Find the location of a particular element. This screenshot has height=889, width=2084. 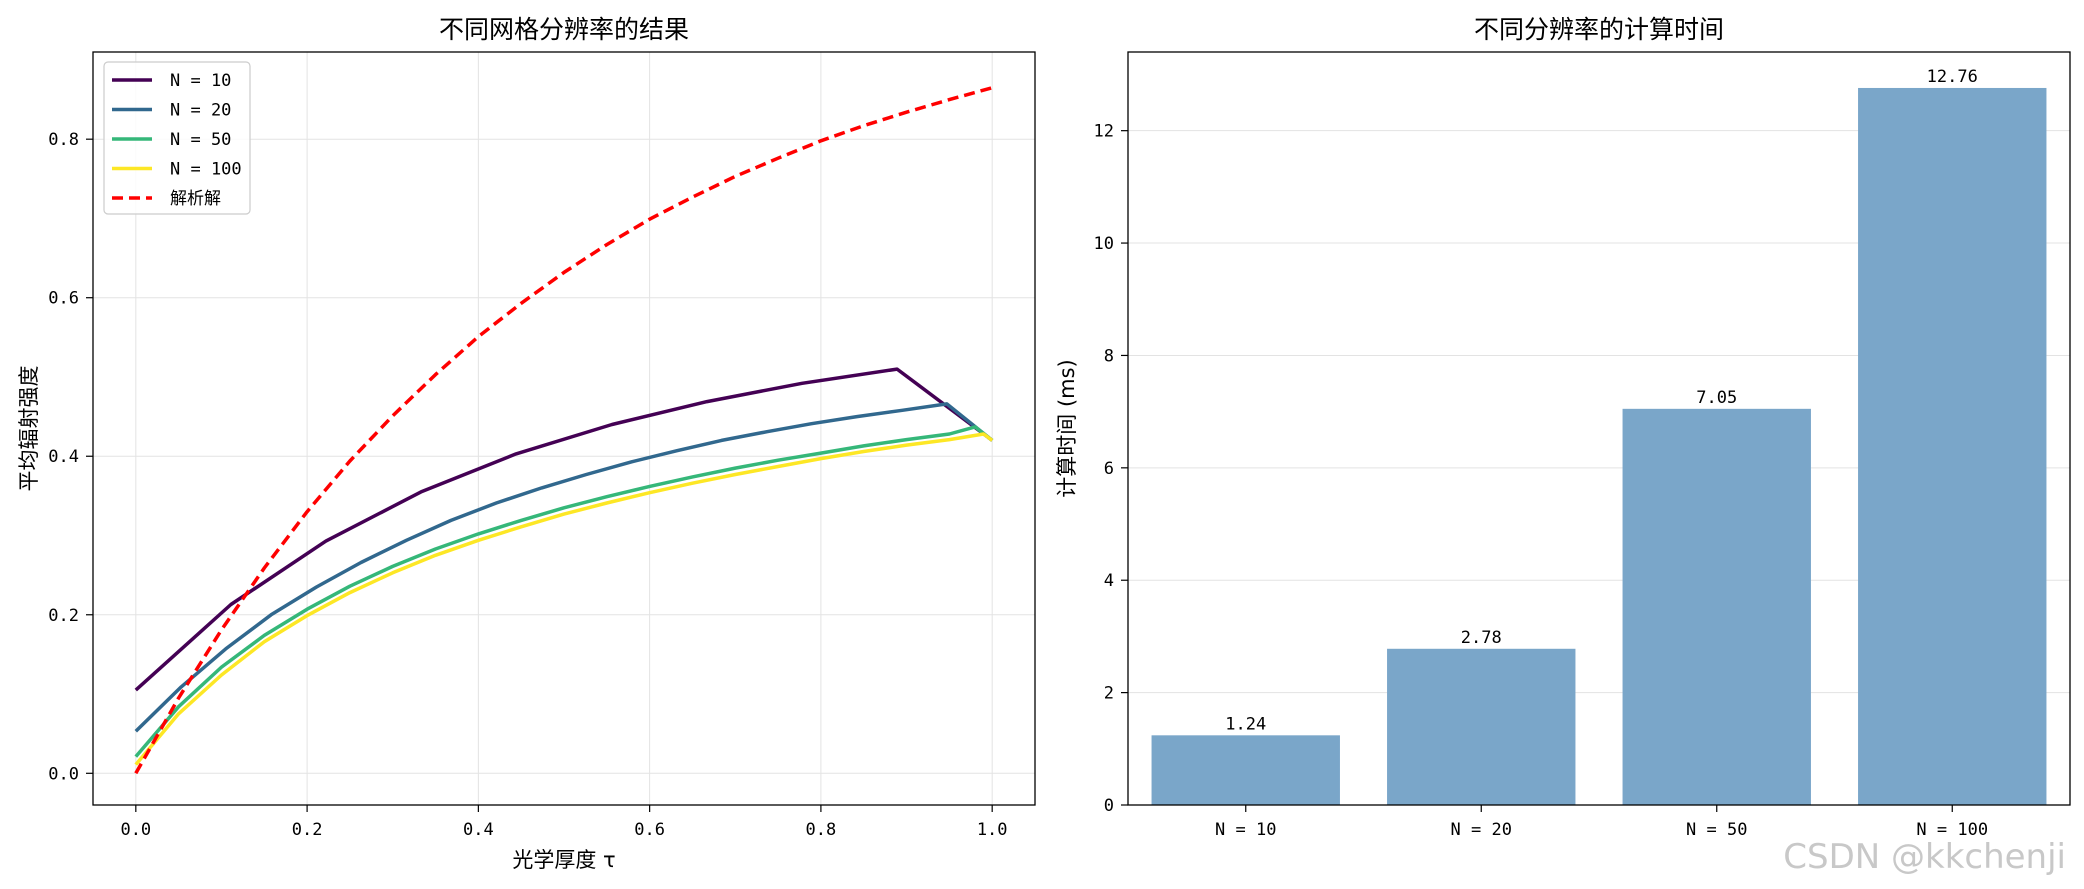

left-y-tick-label-0: 0.0 is located at coordinates (63, 774).